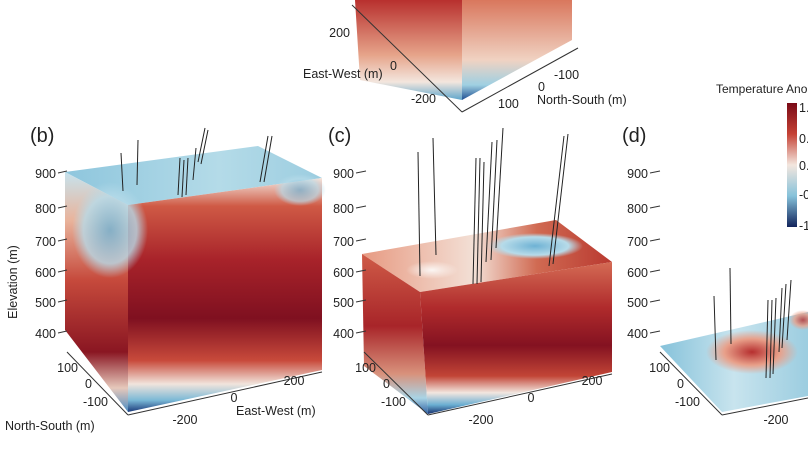 The height and width of the screenshot is (460, 808). I want to click on panel-c-axis-ns, so click(396, 383).